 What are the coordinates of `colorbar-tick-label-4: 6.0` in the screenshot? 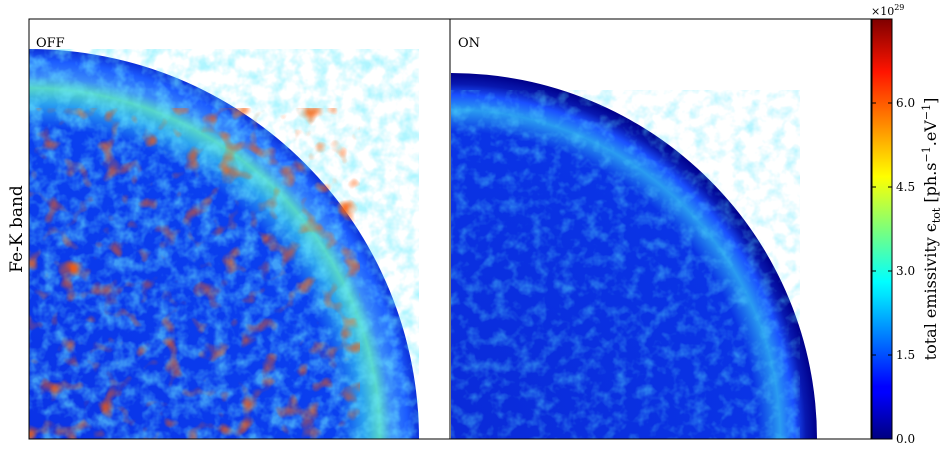 It's located at (905, 103).